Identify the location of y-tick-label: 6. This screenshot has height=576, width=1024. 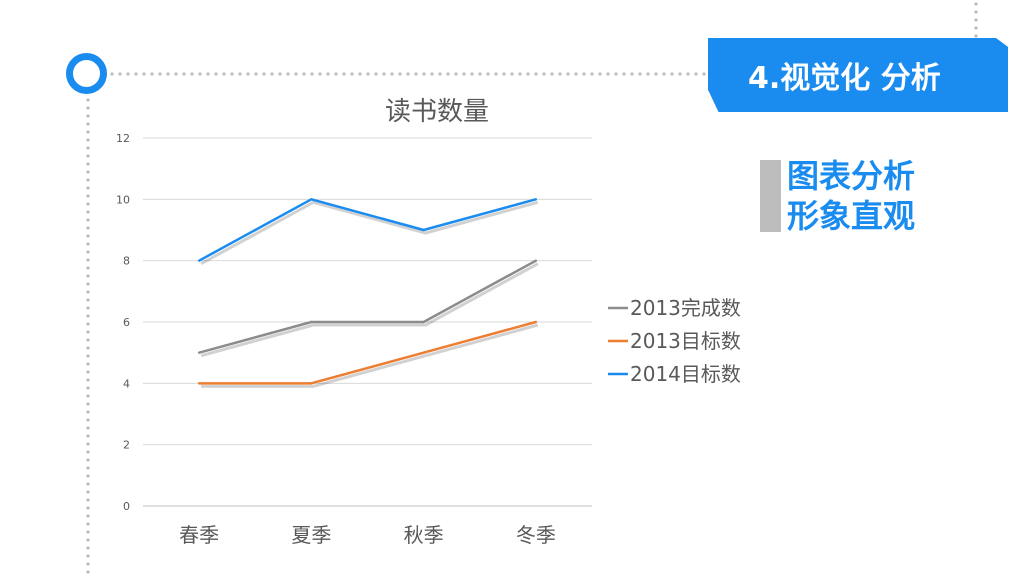
(126, 322).